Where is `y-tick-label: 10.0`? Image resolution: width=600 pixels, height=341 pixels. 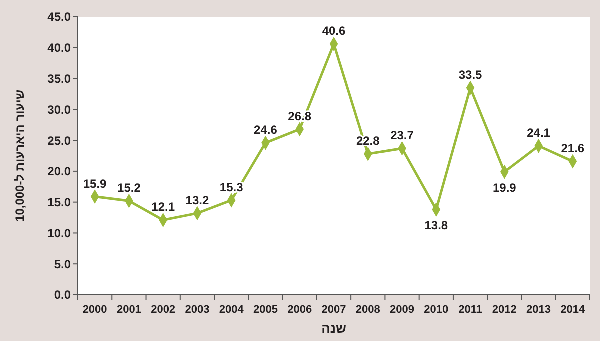
y-tick-label: 10.0 is located at coordinates (60, 233).